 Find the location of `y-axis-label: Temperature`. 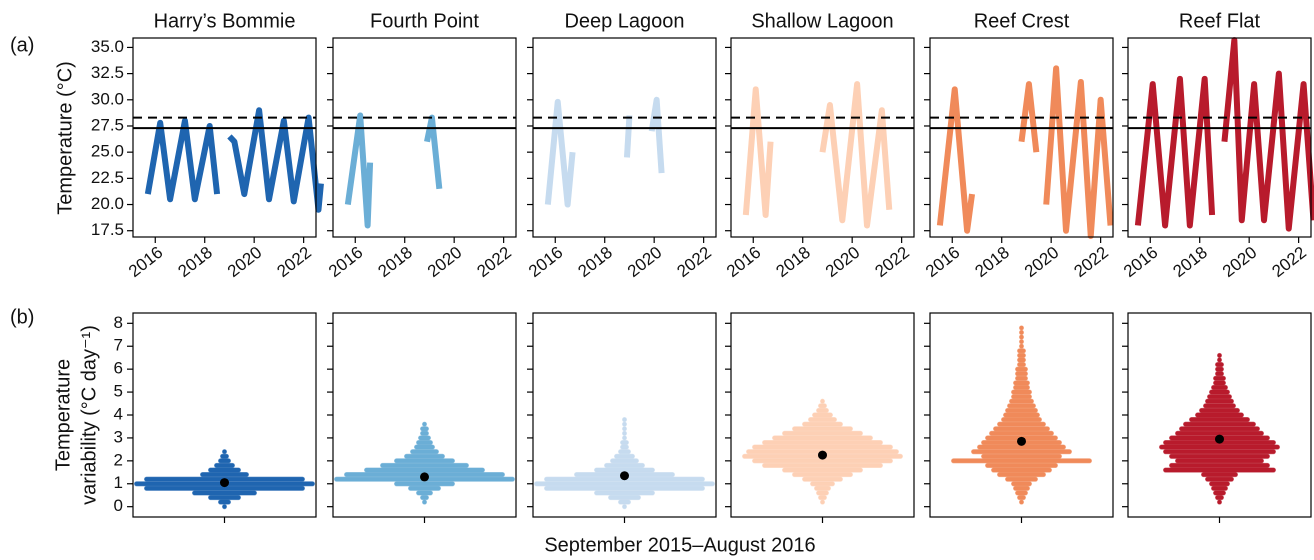

y-axis-label: Temperature is located at coordinates (63, 415).